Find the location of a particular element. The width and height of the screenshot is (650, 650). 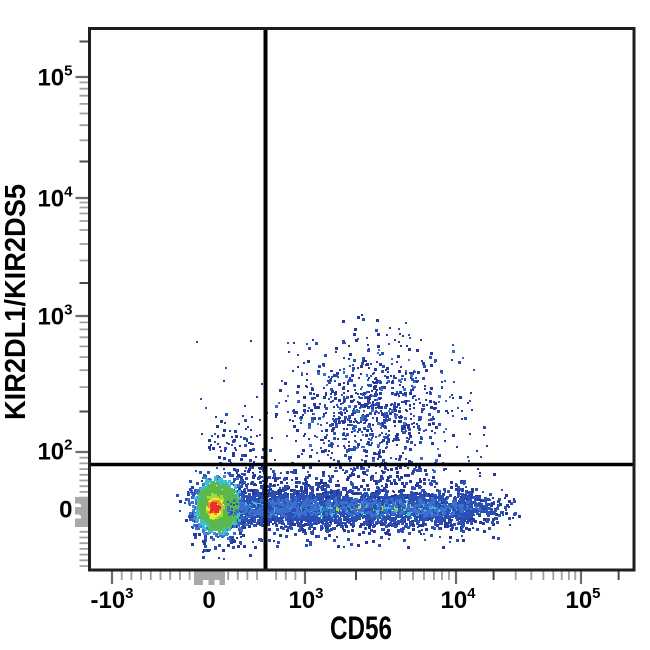

svg-text: CD56 is located at coordinates (361, 628).